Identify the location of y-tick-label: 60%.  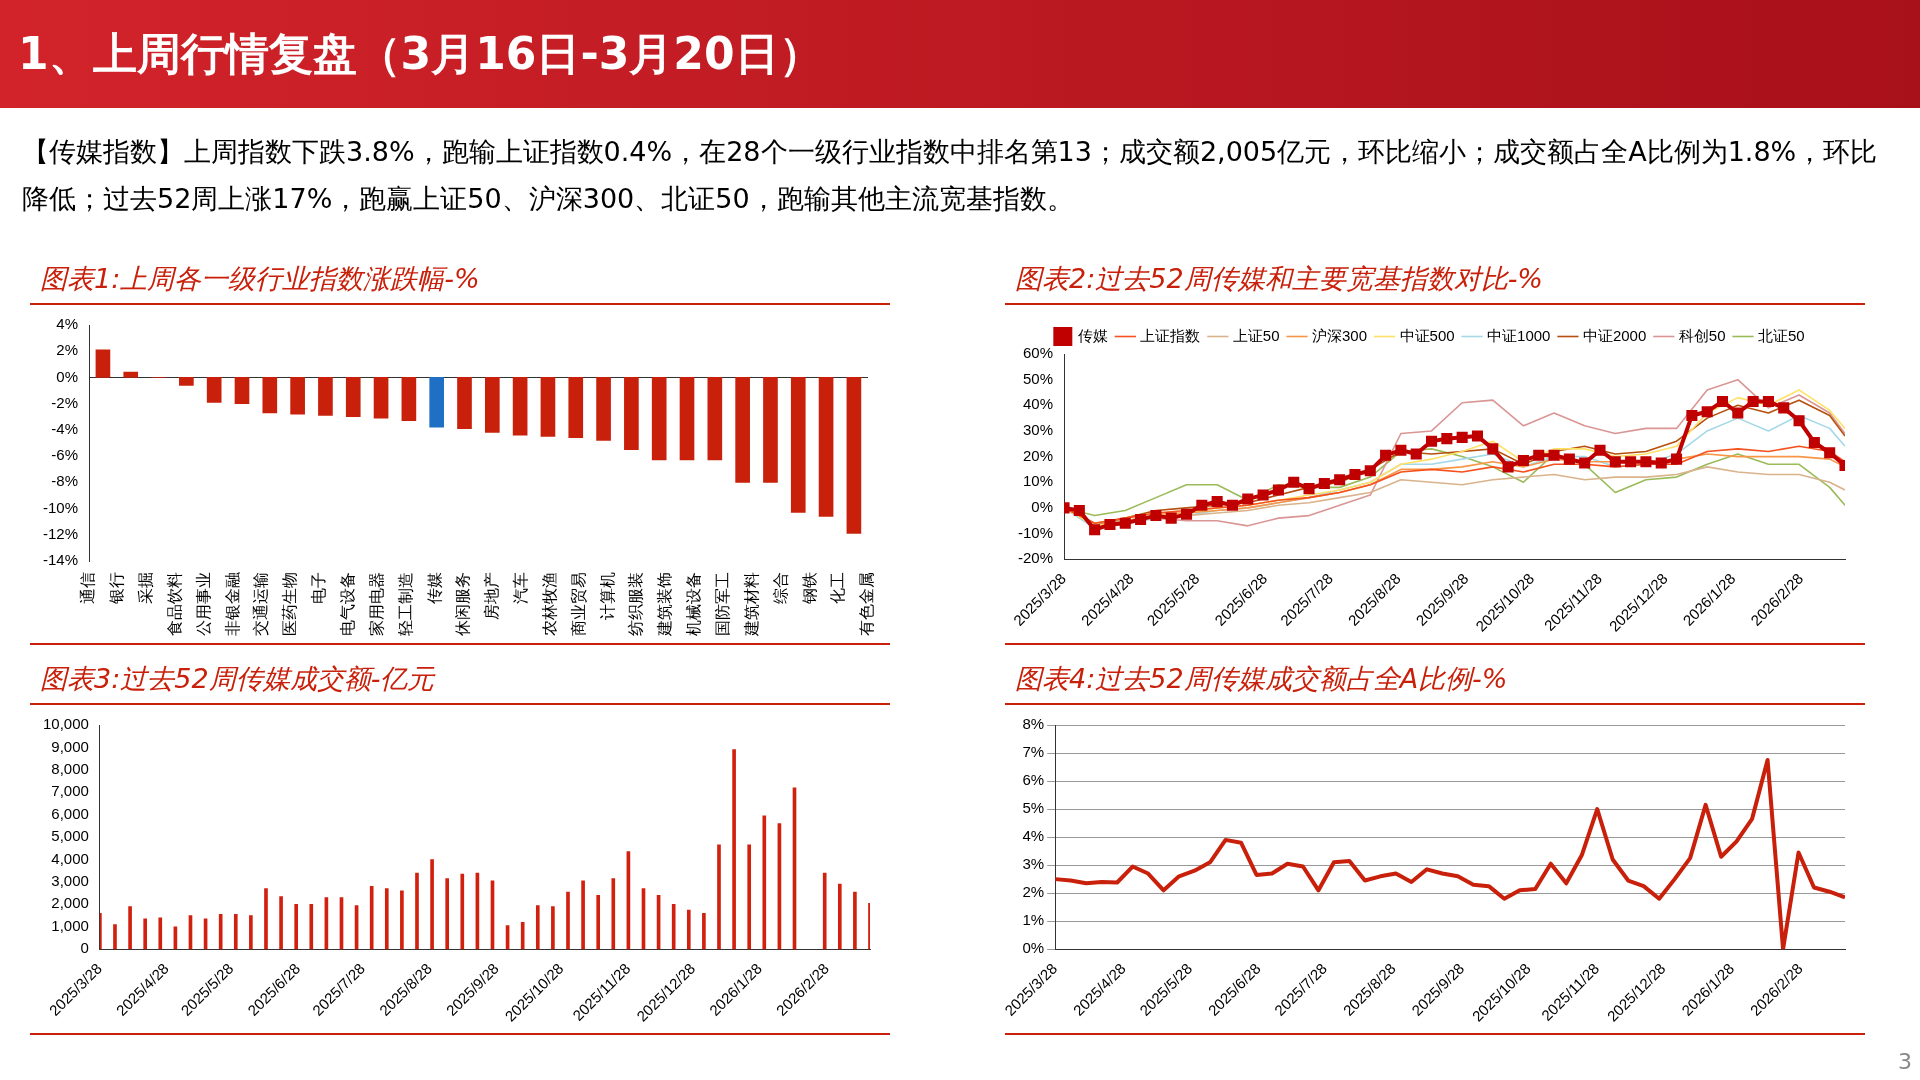
(1038, 353).